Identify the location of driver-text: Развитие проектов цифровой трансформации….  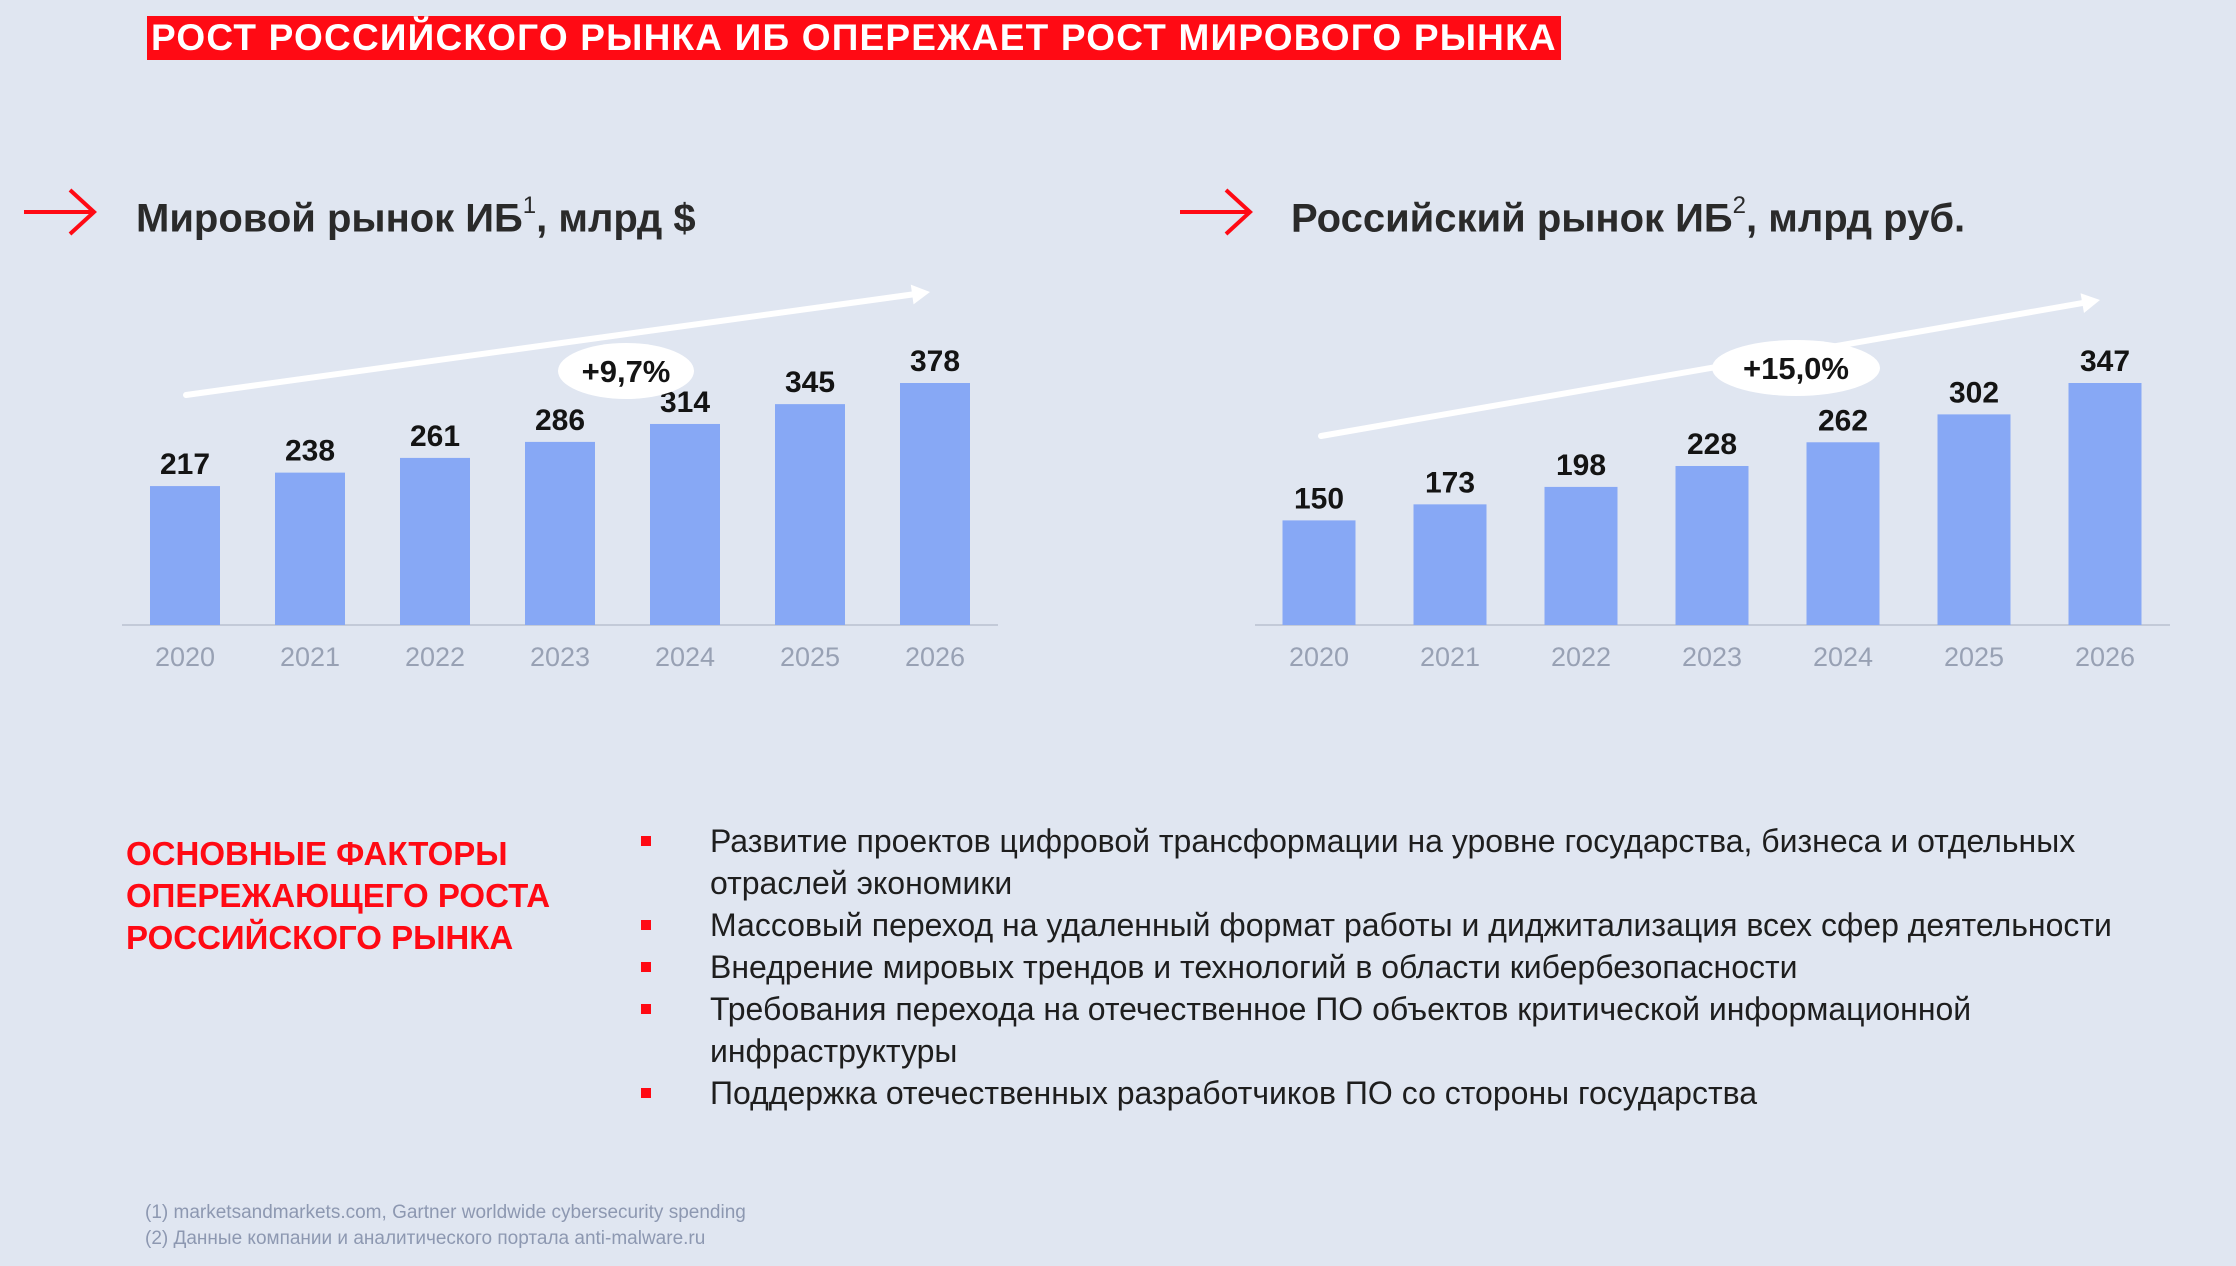
(1393, 862).